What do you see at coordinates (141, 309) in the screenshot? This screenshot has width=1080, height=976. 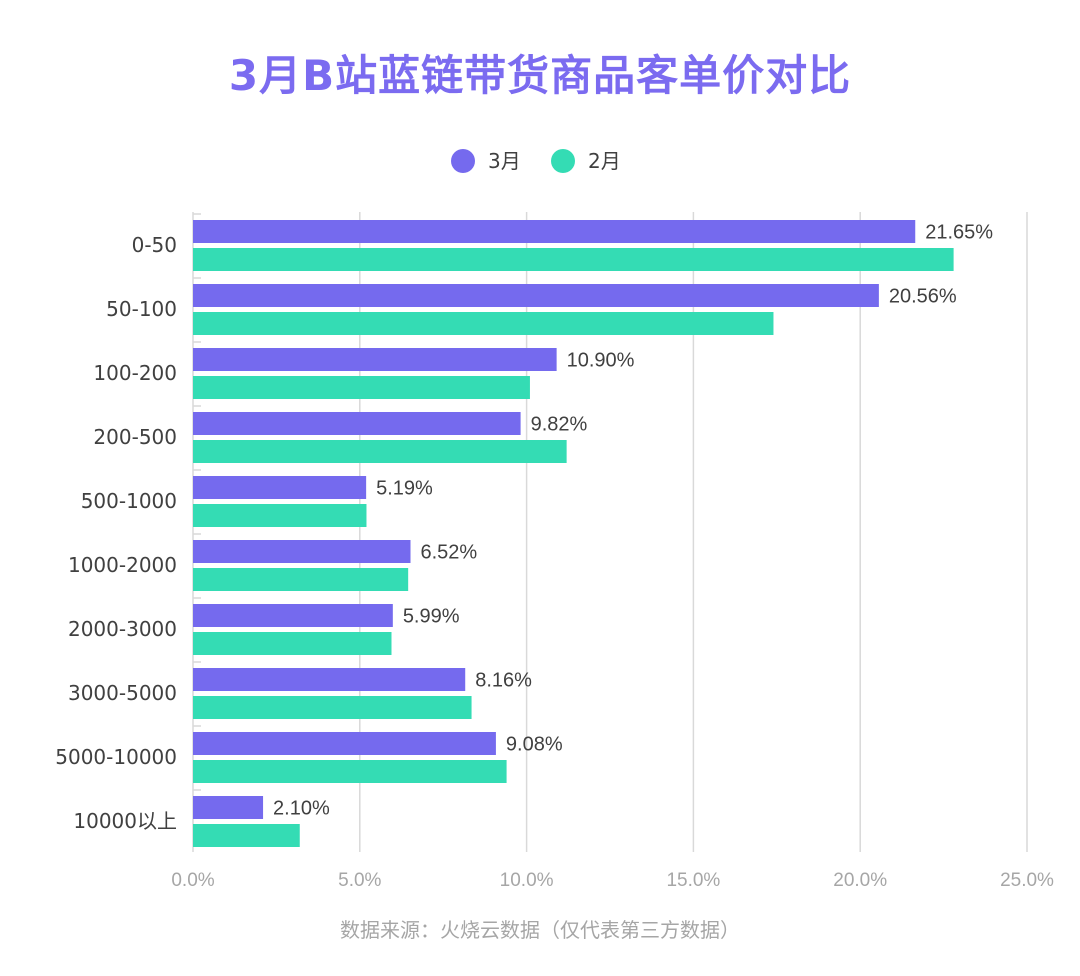 I see `category-label: 50-100` at bounding box center [141, 309].